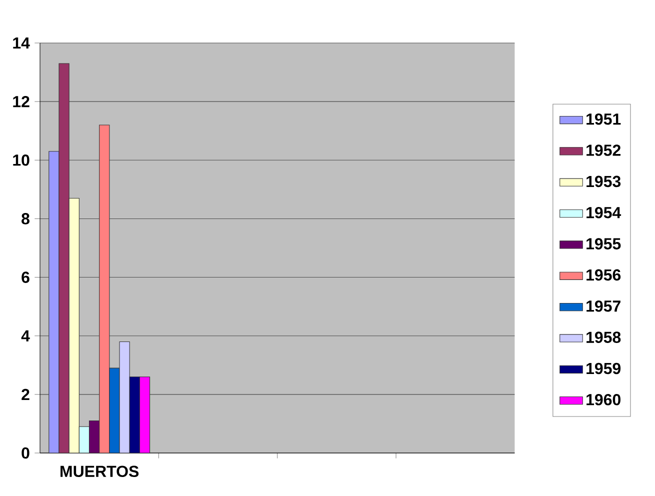 This screenshot has width=655, height=496. I want to click on legend-label: 1952, so click(603, 150).